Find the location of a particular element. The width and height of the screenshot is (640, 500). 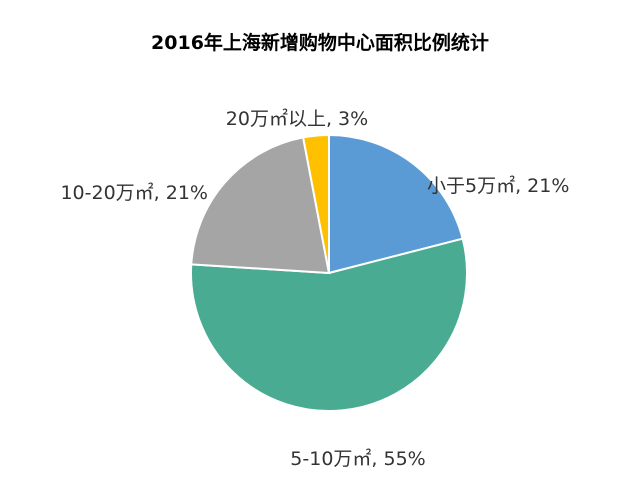

pie-label-4: 20万㎡以上, 3% is located at coordinates (297, 118).